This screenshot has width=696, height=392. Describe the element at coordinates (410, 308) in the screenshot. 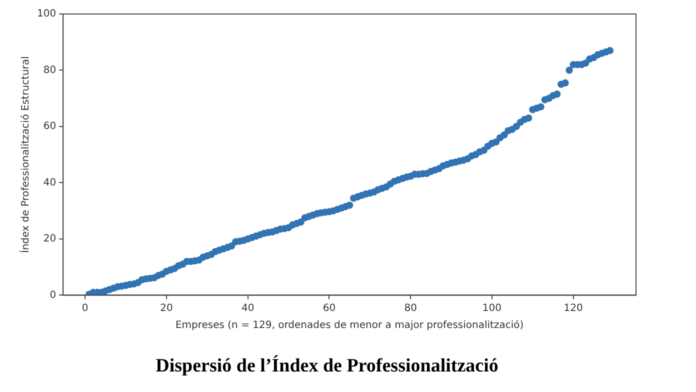

I see `x-tick-label: 80` at that location.